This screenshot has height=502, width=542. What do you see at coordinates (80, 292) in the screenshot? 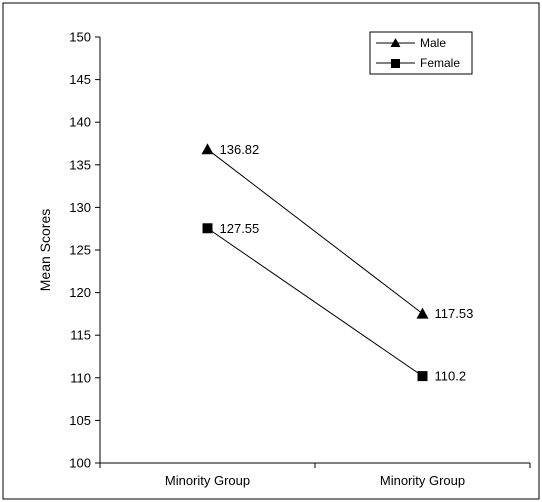
I see `y-tick-label: 120` at bounding box center [80, 292].